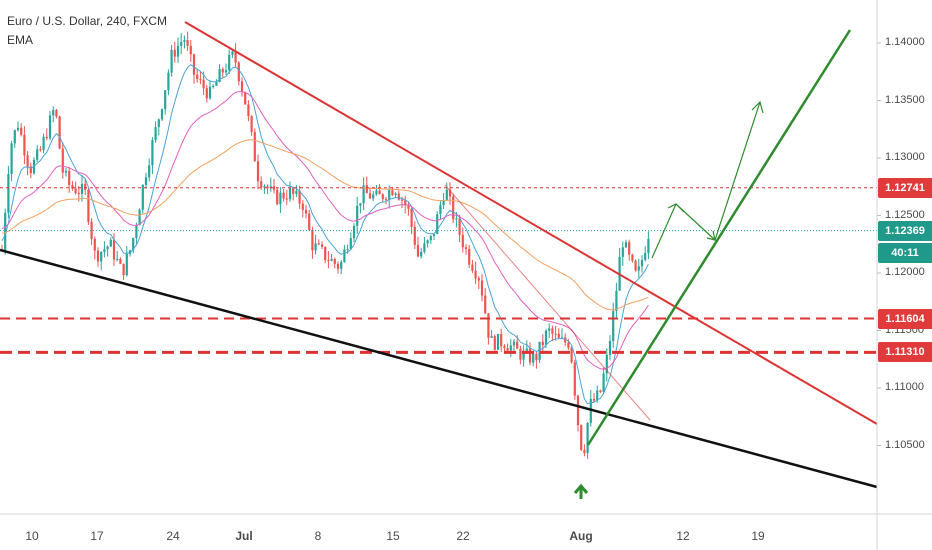 This screenshot has height=550, width=932. I want to click on symbol-title: Euro / U.S. Dollar, 240, FXCM, so click(87, 21).